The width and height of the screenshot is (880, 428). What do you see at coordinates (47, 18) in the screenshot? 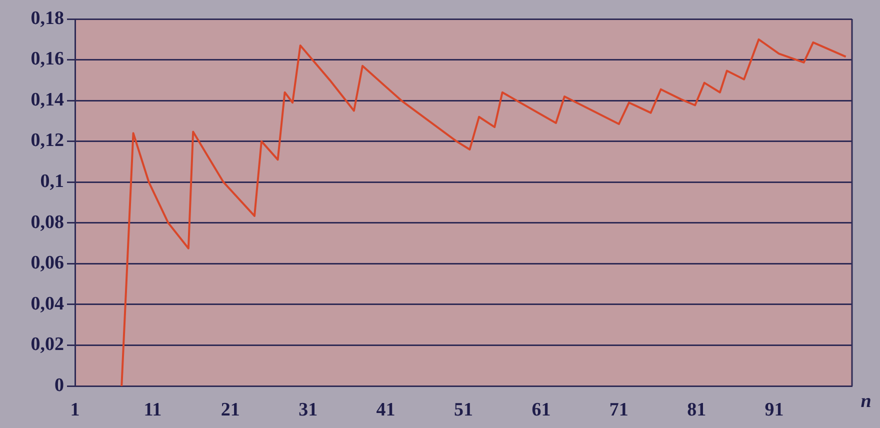
I see `y-tick-label: 0,18` at bounding box center [47, 18].